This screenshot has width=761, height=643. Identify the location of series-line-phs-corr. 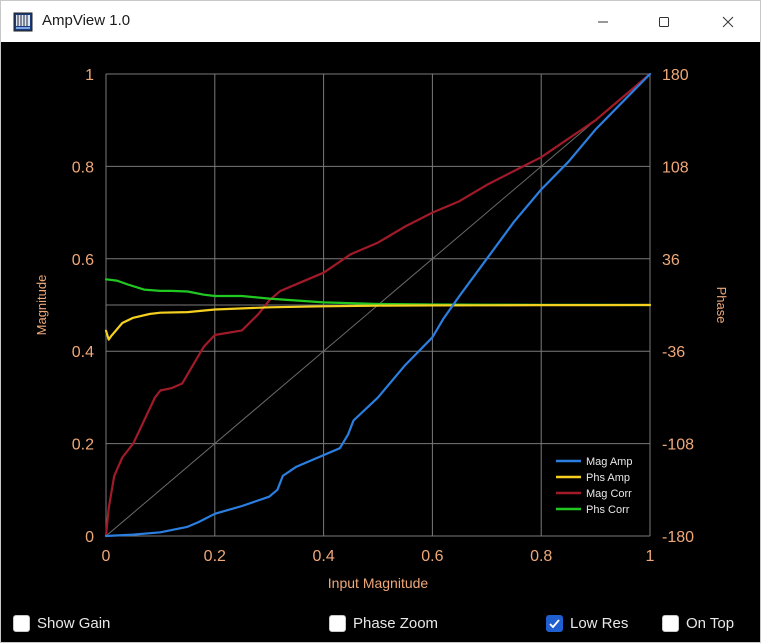
(378, 292).